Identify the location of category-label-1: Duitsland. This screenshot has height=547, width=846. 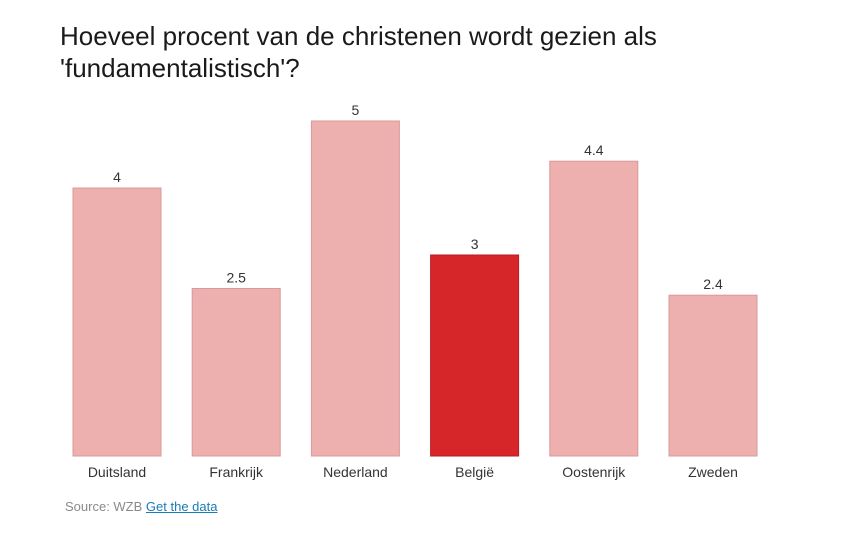
(117, 472).